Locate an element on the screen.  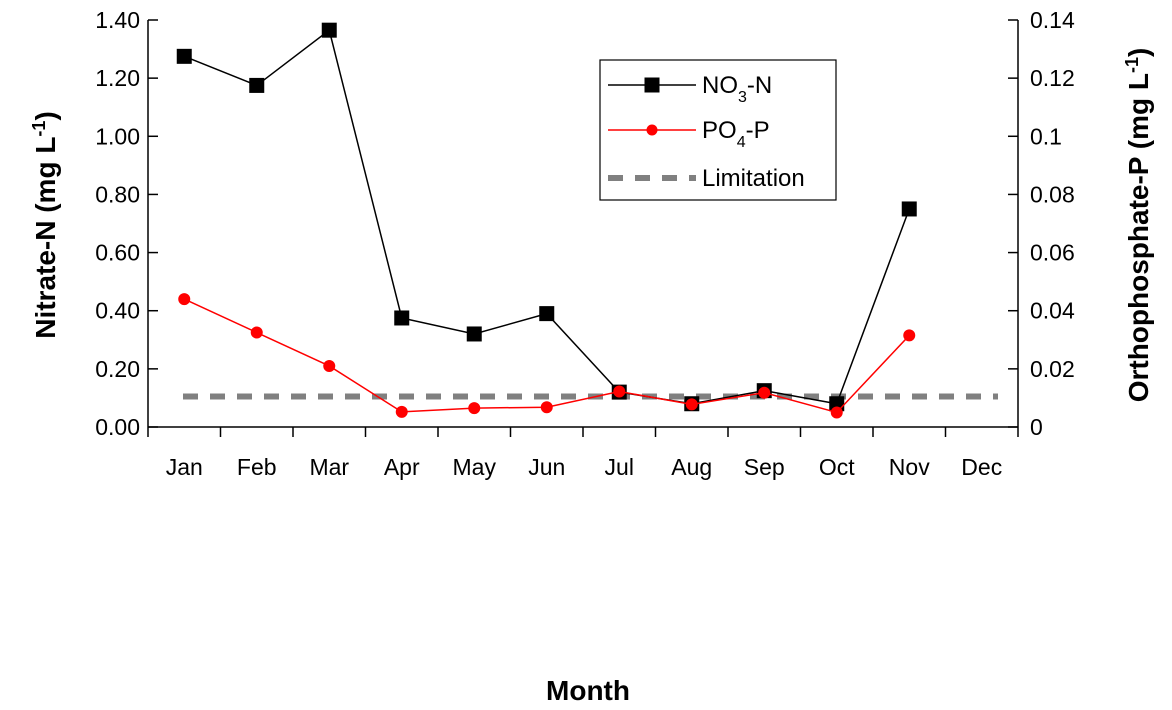
left-y-tick-label: 0.40 is located at coordinates (117, 311).